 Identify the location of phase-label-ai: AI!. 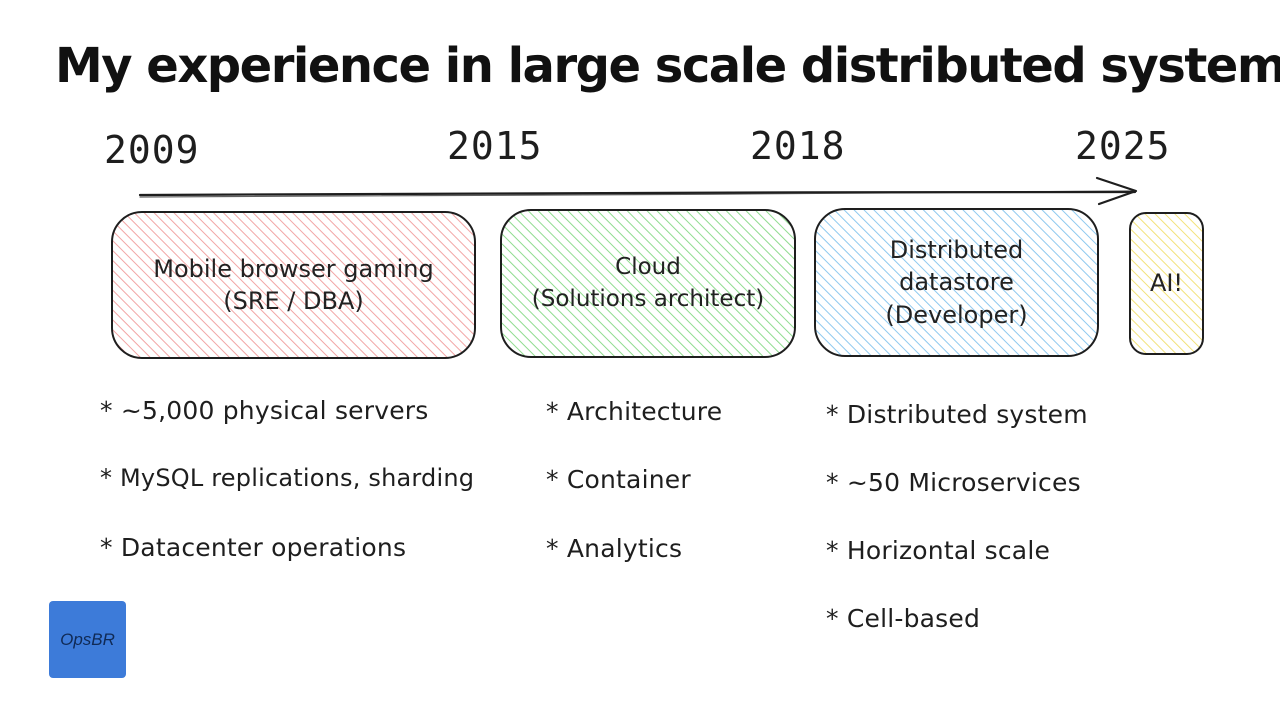
(1166, 283).